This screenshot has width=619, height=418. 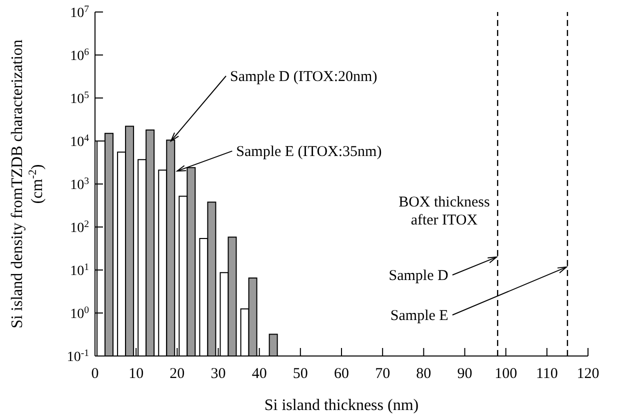 I want to click on x-tick-label: 90, so click(x=464, y=374).